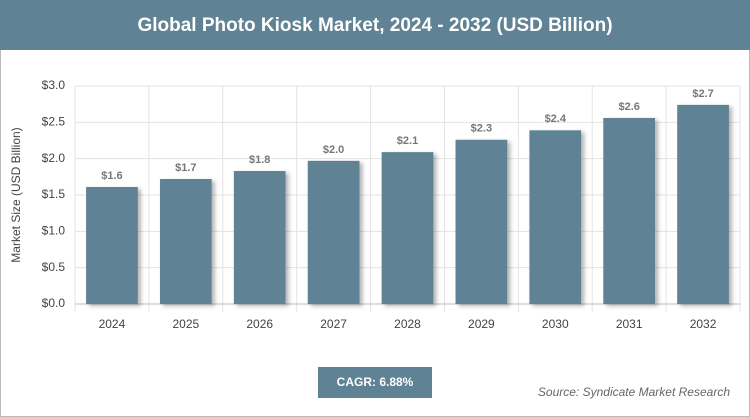 Image resolution: width=750 pixels, height=417 pixels. Describe the element at coordinates (407, 141) in the screenshot. I see `data-label: $2.1` at that location.